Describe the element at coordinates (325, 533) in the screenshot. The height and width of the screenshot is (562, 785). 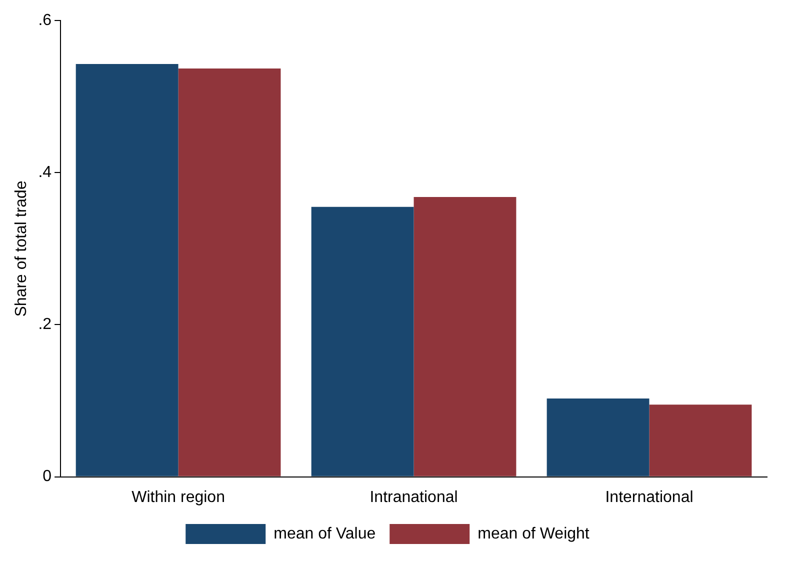
I see `legend-label: mean of Value` at that location.